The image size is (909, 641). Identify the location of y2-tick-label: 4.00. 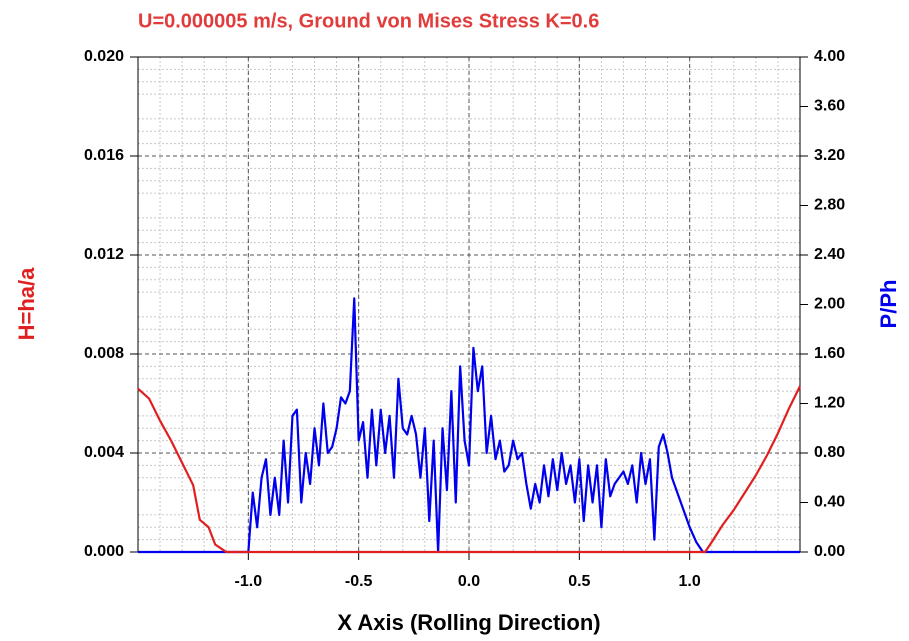
(829, 56).